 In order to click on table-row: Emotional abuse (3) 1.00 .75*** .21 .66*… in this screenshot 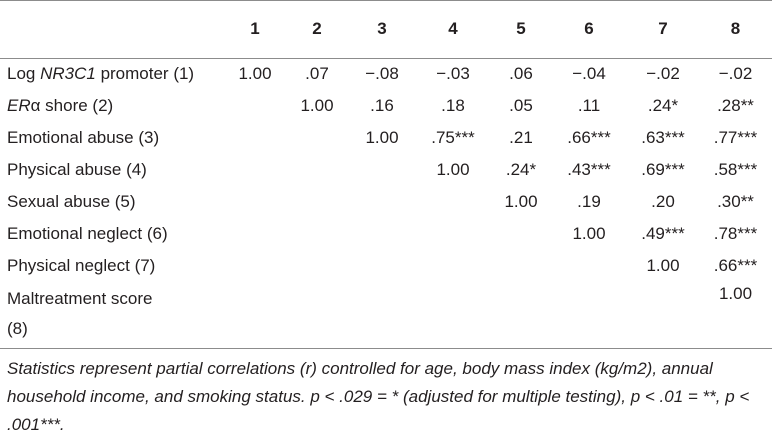, I will do `click(386, 138)`.